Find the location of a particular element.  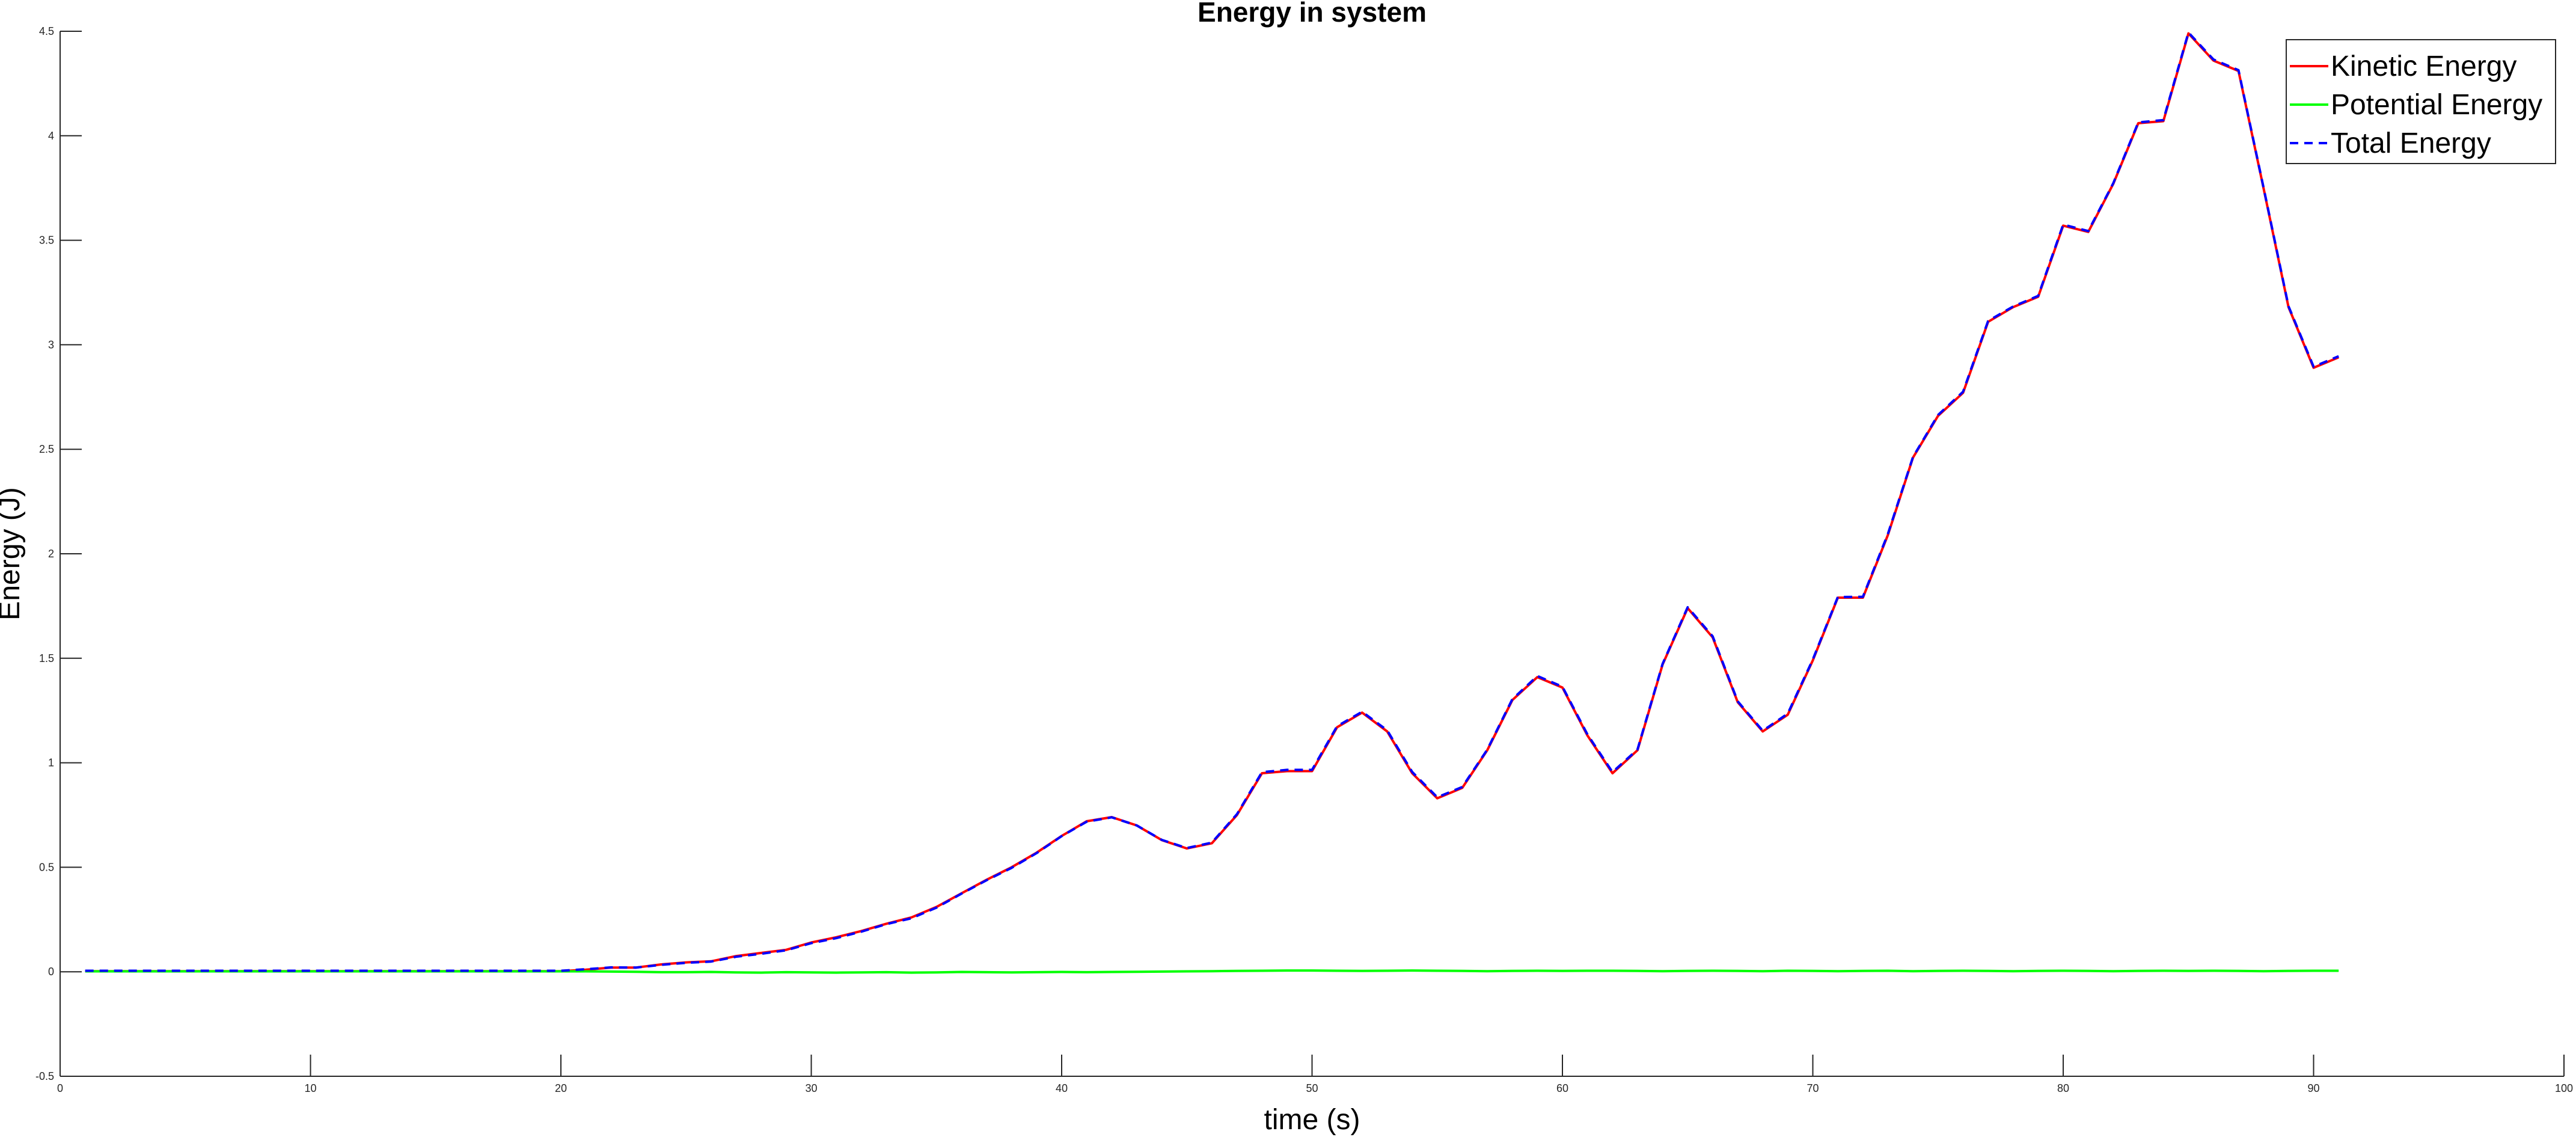

y-axis-title: Energy (J) is located at coordinates (13, 553).